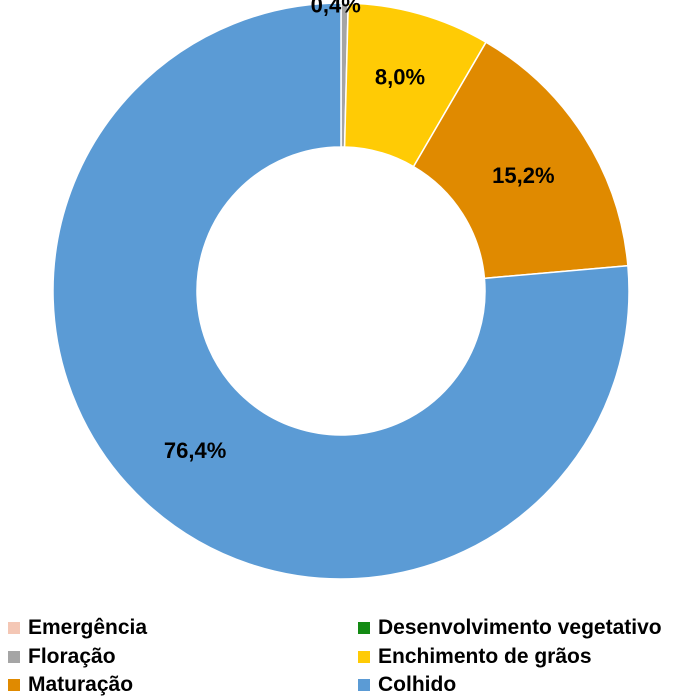 This screenshot has width=690, height=699. I want to click on data-label-floracao: 0,4%, so click(336, 9).